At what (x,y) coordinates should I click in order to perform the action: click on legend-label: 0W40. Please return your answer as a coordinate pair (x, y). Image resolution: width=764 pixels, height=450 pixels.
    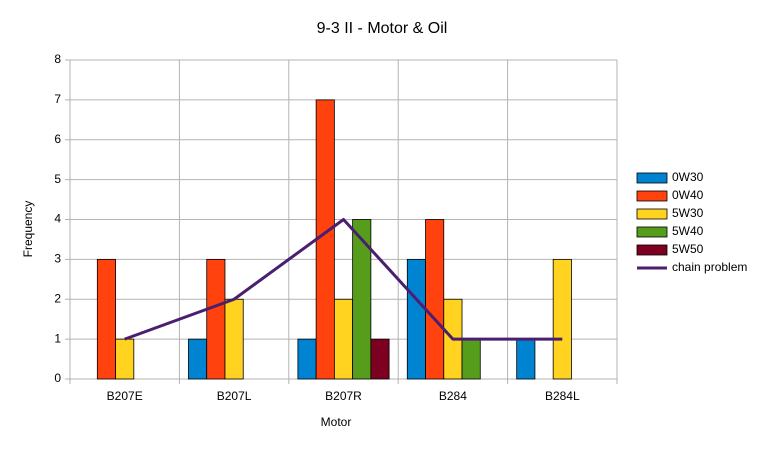
    Looking at the image, I should click on (688, 195).